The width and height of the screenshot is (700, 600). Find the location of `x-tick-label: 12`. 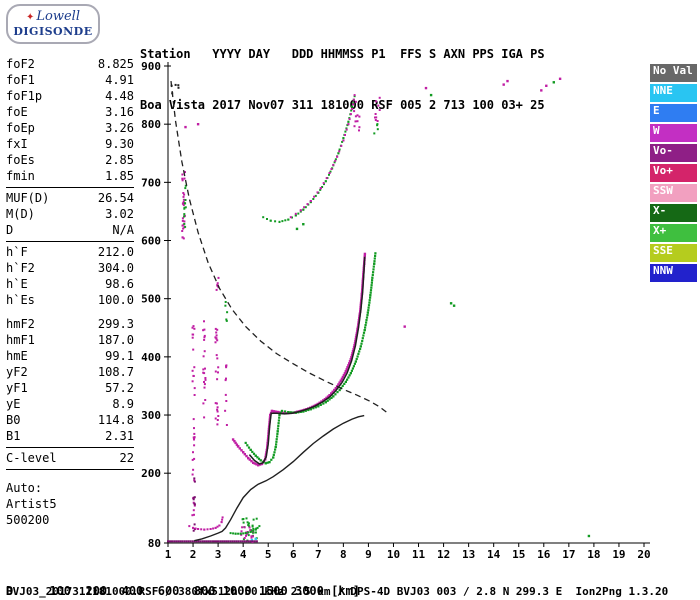

x-tick-label: 12 is located at coordinates (443, 554).